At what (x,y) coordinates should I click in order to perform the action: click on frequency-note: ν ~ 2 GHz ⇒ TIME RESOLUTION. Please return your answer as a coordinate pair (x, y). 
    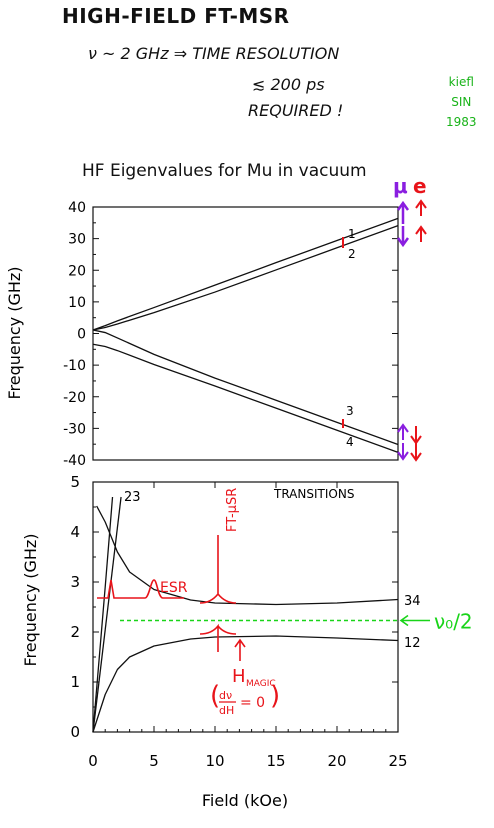
    Looking at the image, I should click on (214, 53).